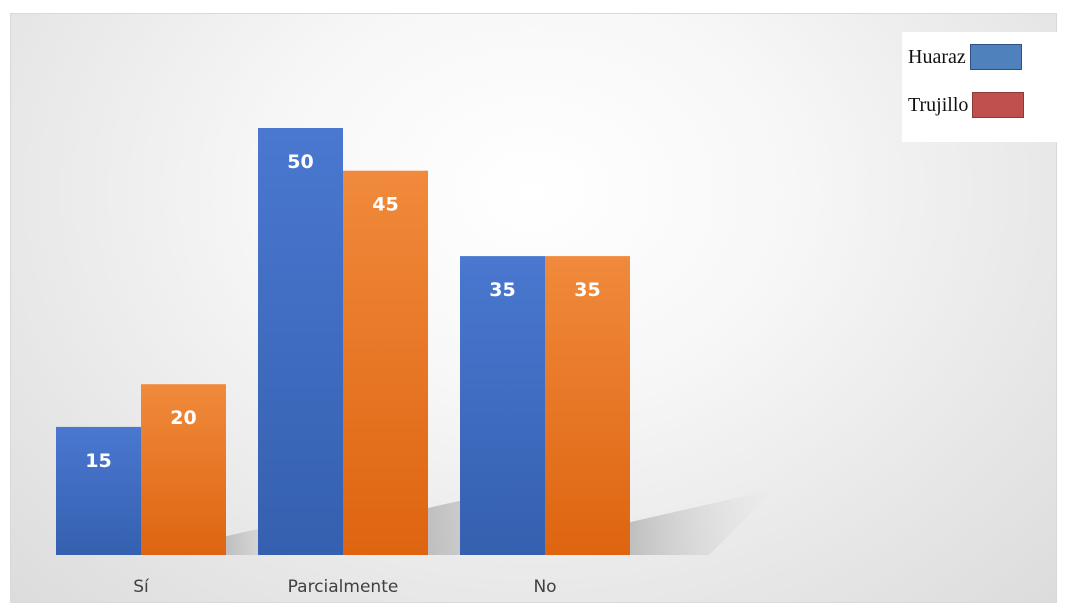  Describe the element at coordinates (385, 362) in the screenshot. I see `bar-trujillo-parcialmente` at that location.